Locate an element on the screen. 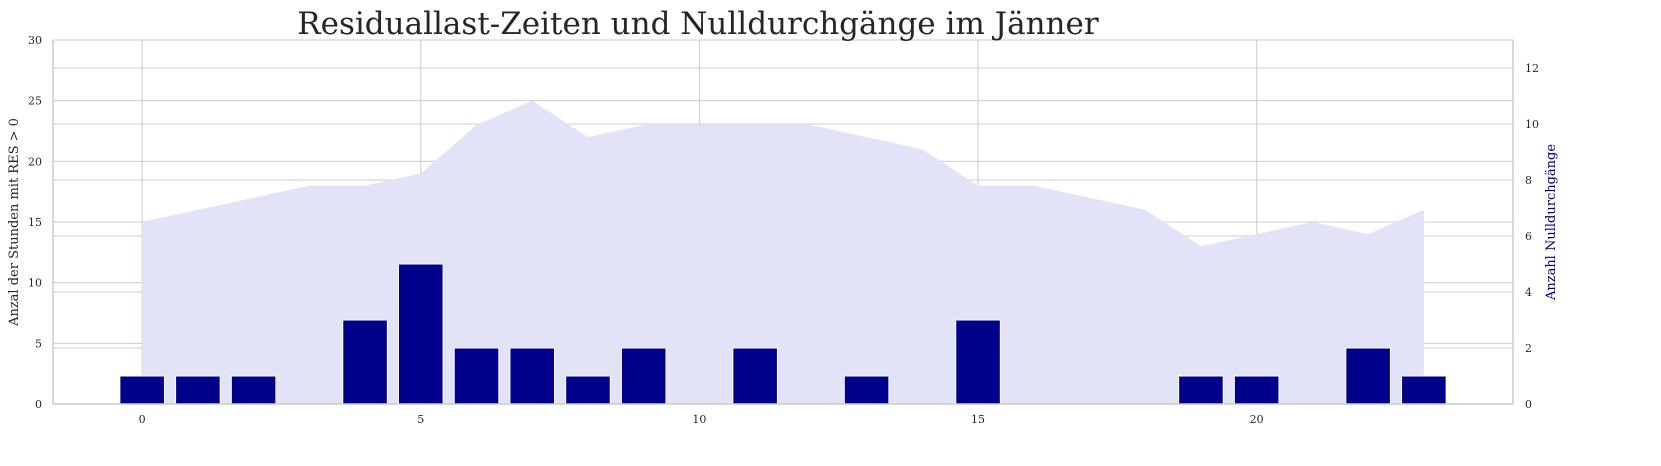 This screenshot has width=1661, height=466. right-y-tick-label: 12 is located at coordinates (1532, 68).